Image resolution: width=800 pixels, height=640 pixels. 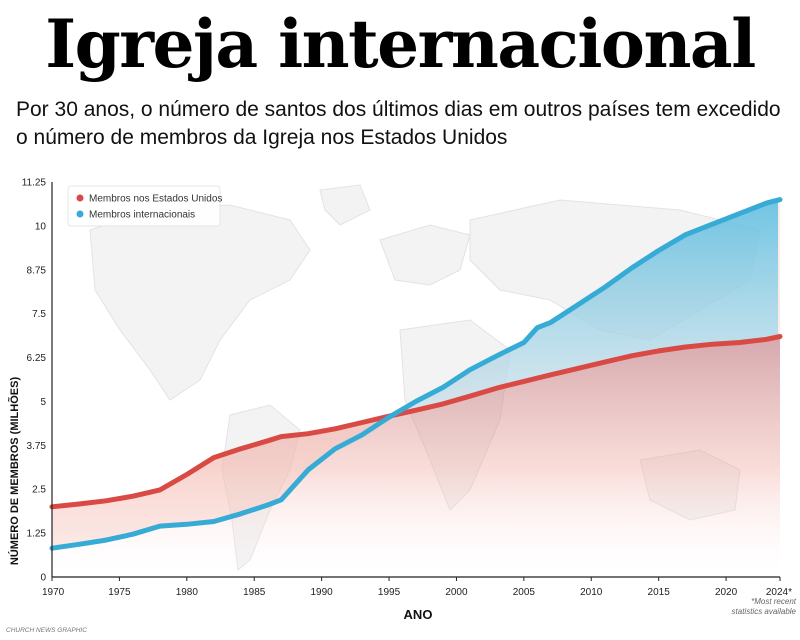 What do you see at coordinates (39, 314) in the screenshot?
I see `y-tick-label: 7.5` at bounding box center [39, 314].